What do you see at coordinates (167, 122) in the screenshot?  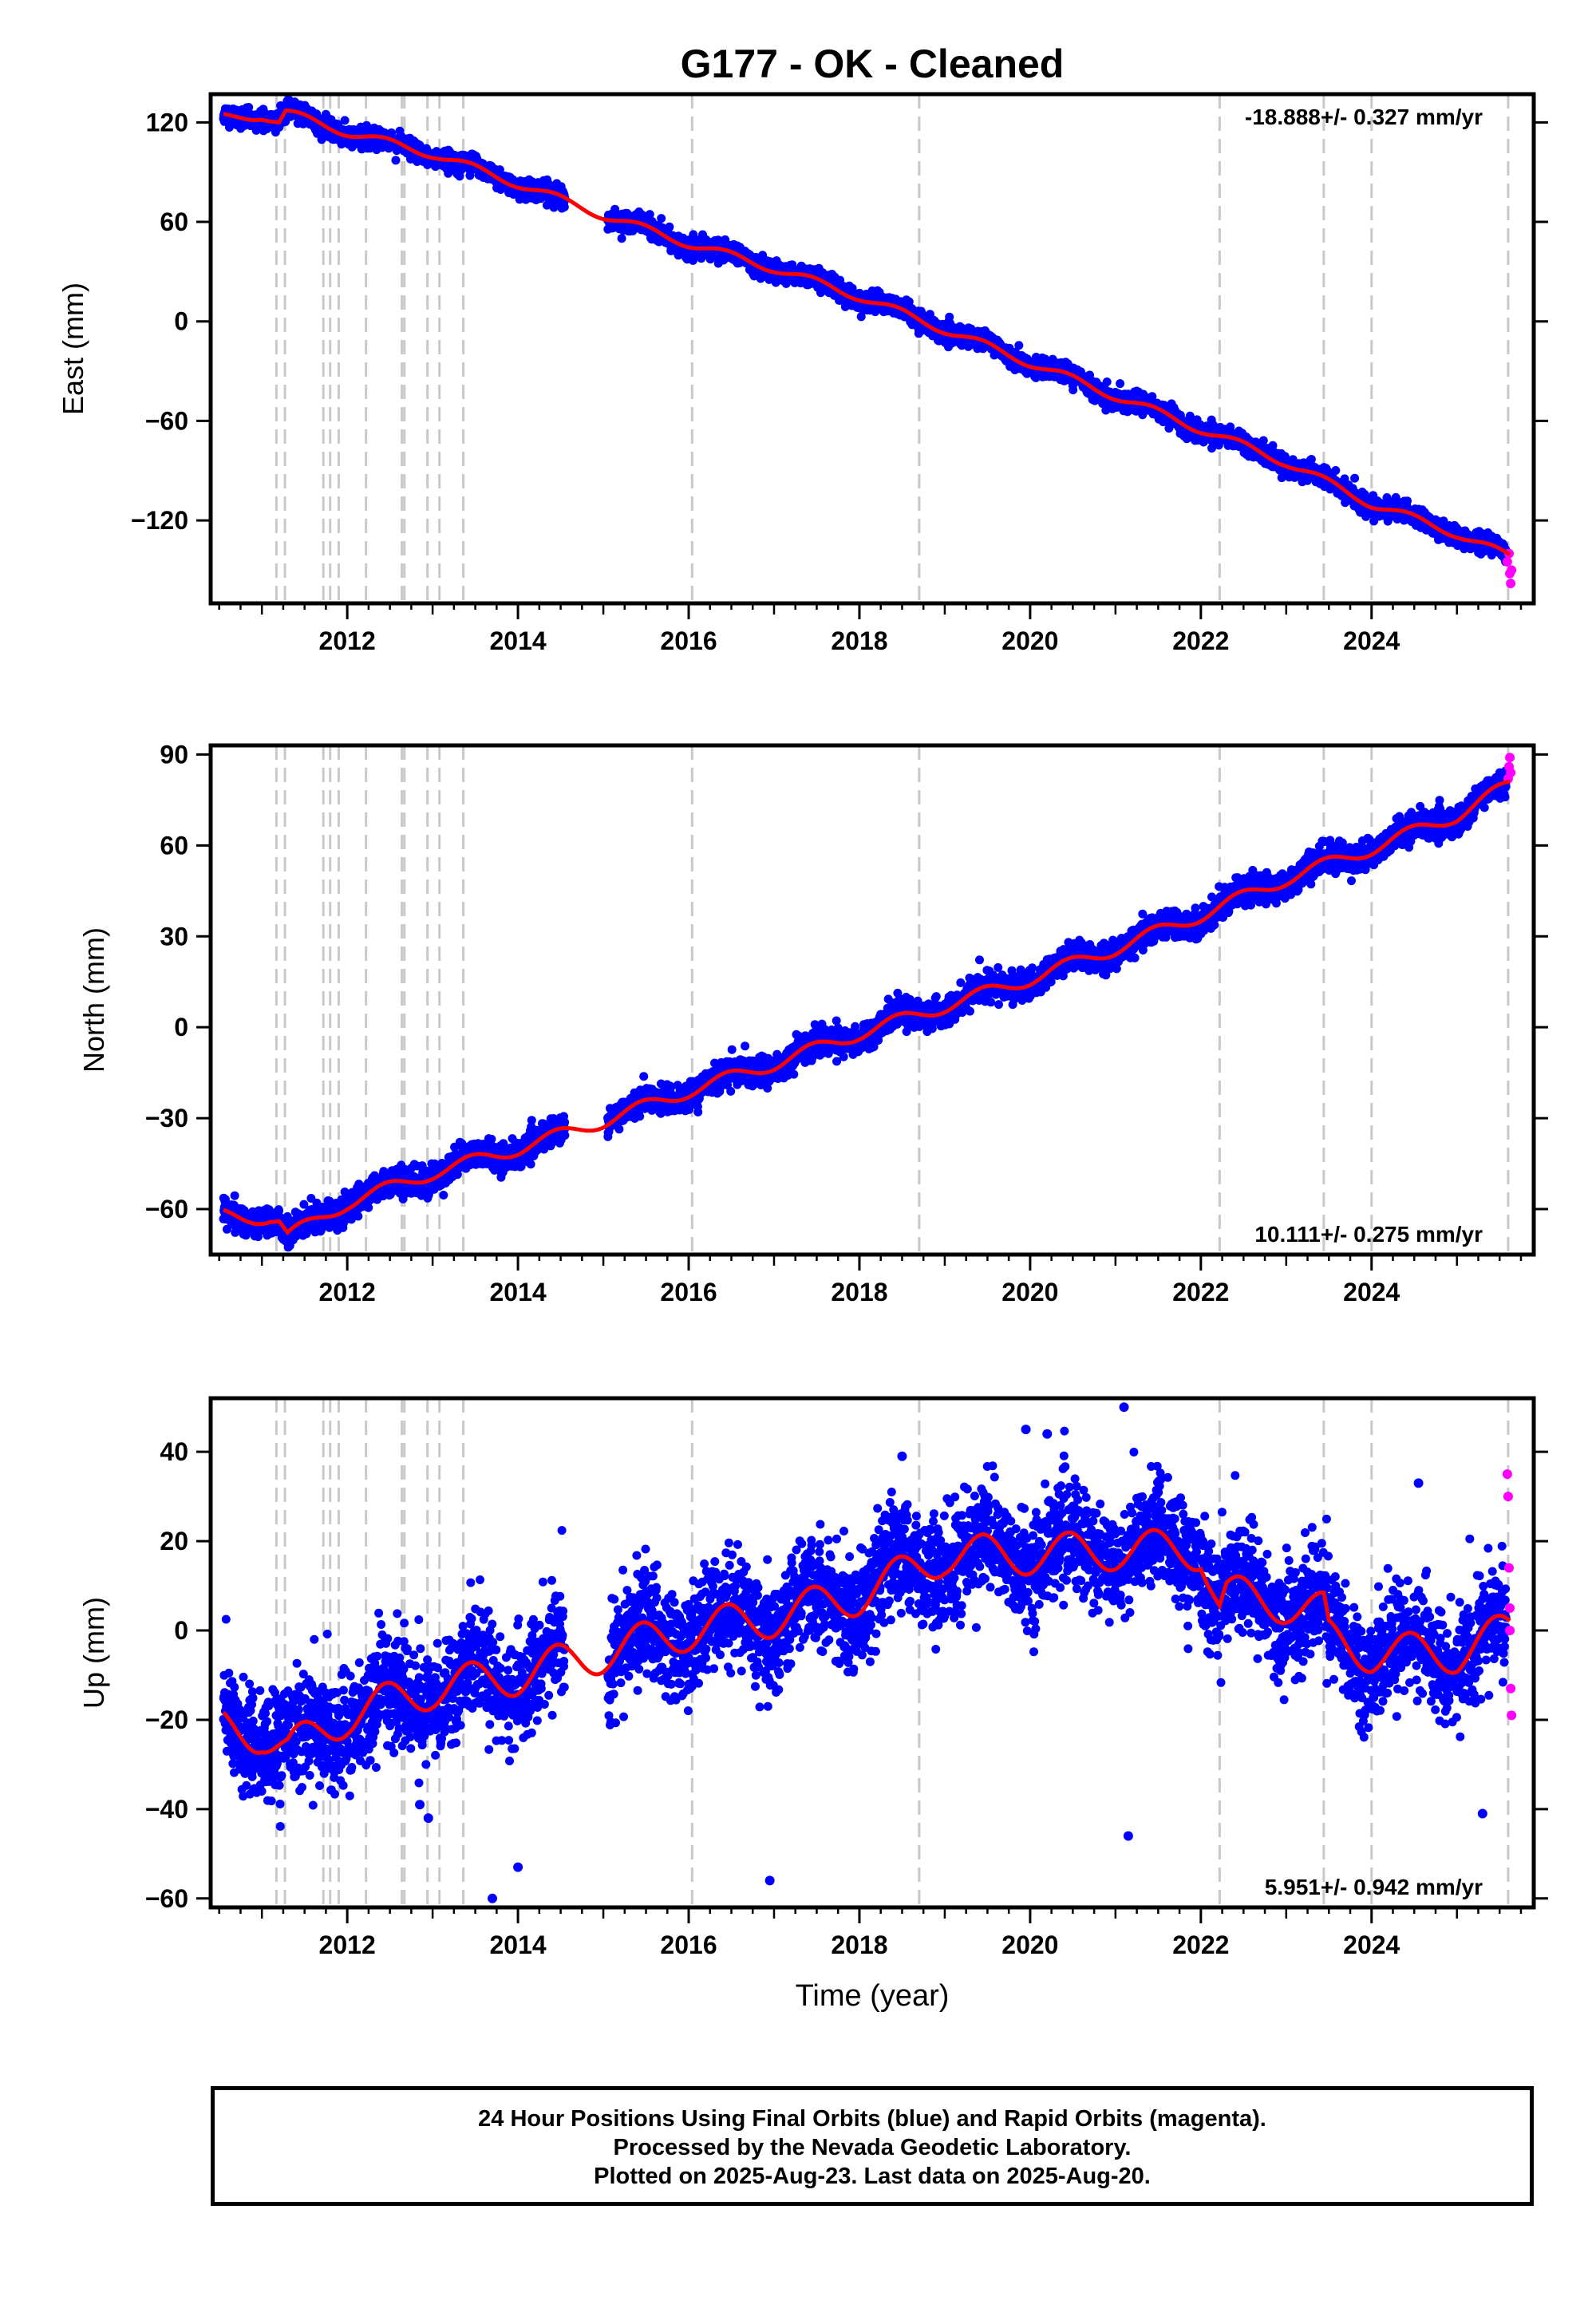 I see `y-tick-label: 120` at bounding box center [167, 122].